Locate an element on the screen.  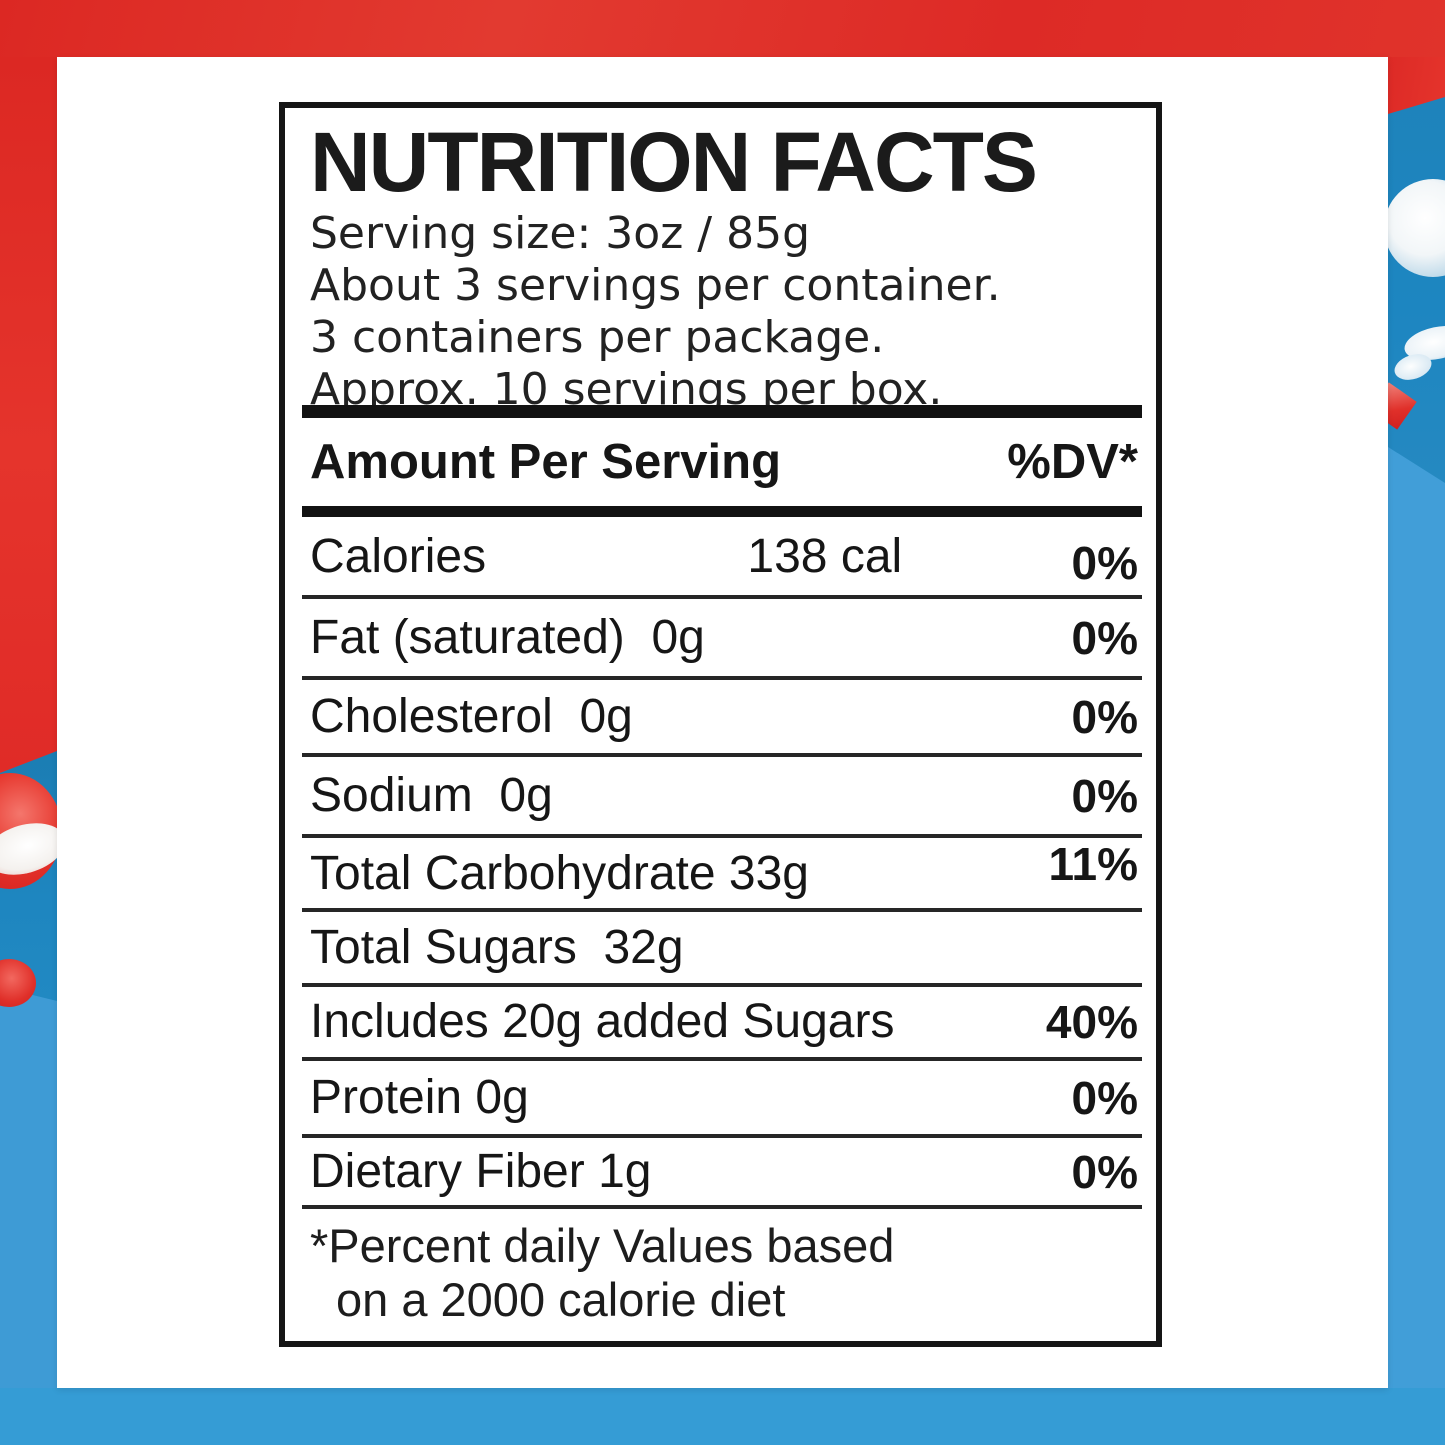
table-row-total-carbohydrate: Total Carbohydrate 33g 11% is located at coordinates (722, 875).